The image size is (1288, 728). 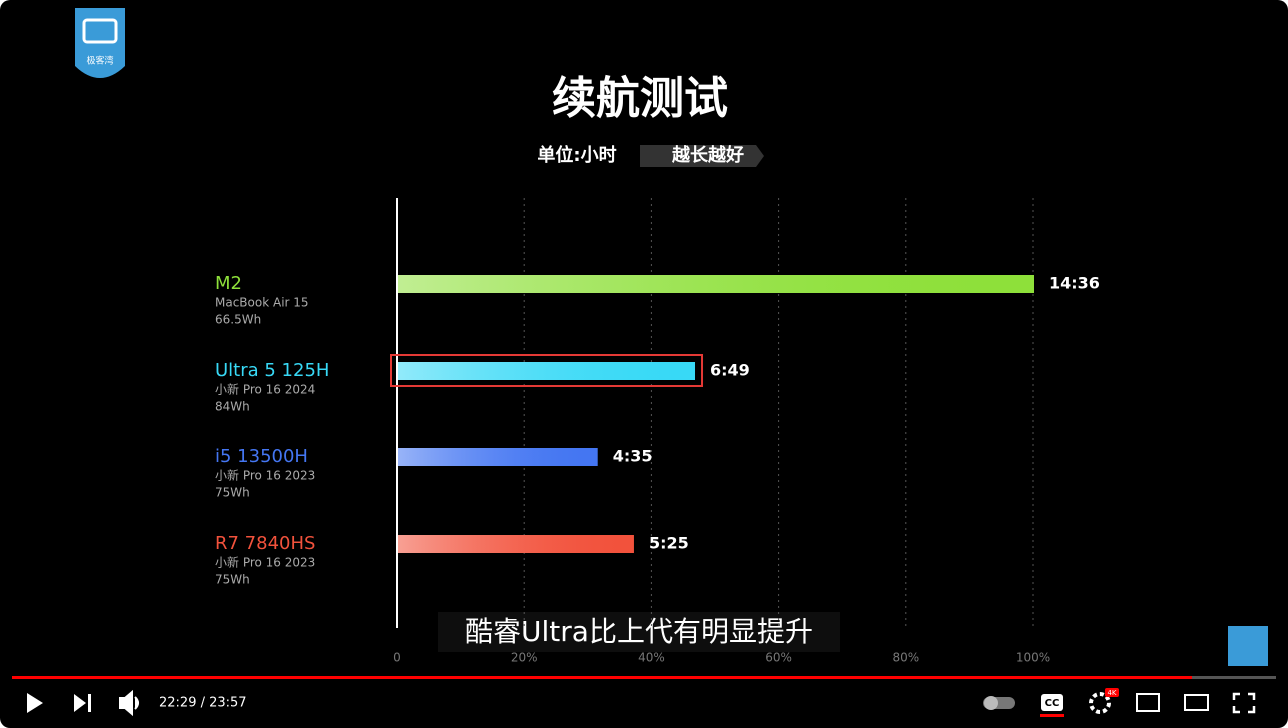 I want to click on quality-badge: 4K, so click(x=1111, y=693).